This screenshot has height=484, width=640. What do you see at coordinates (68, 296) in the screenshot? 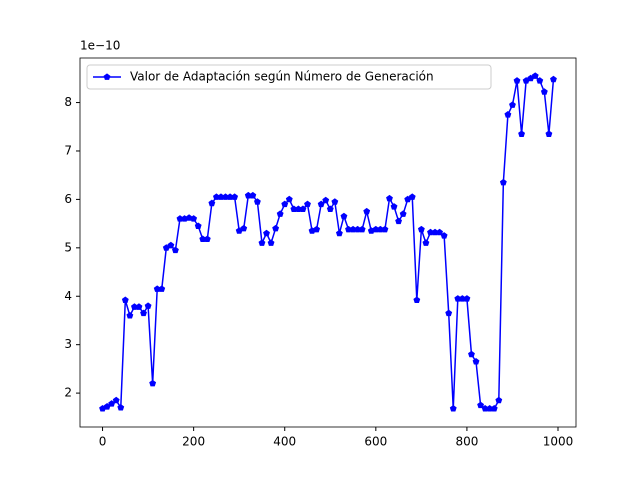
I see `y-tick-label: 4` at bounding box center [68, 296].